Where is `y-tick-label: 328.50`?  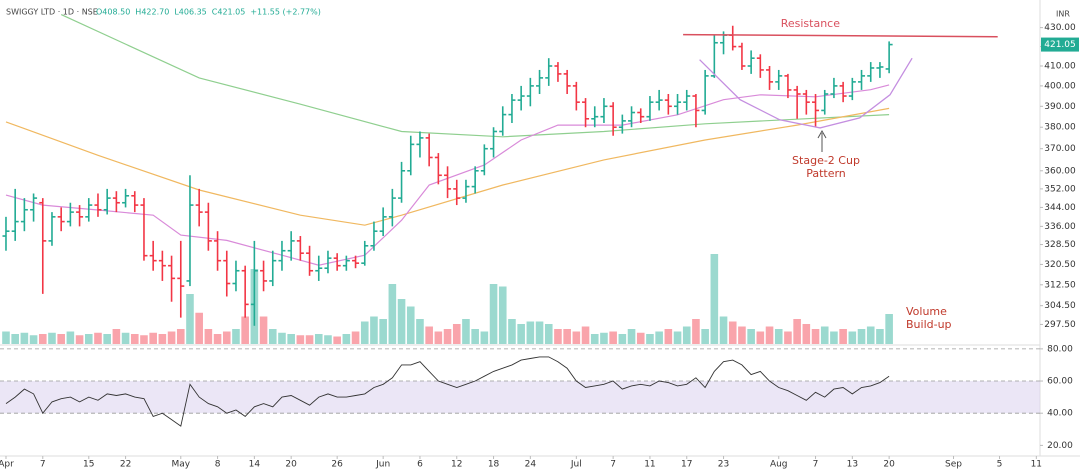
y-tick-label: 328.50 is located at coordinates (1060, 245).